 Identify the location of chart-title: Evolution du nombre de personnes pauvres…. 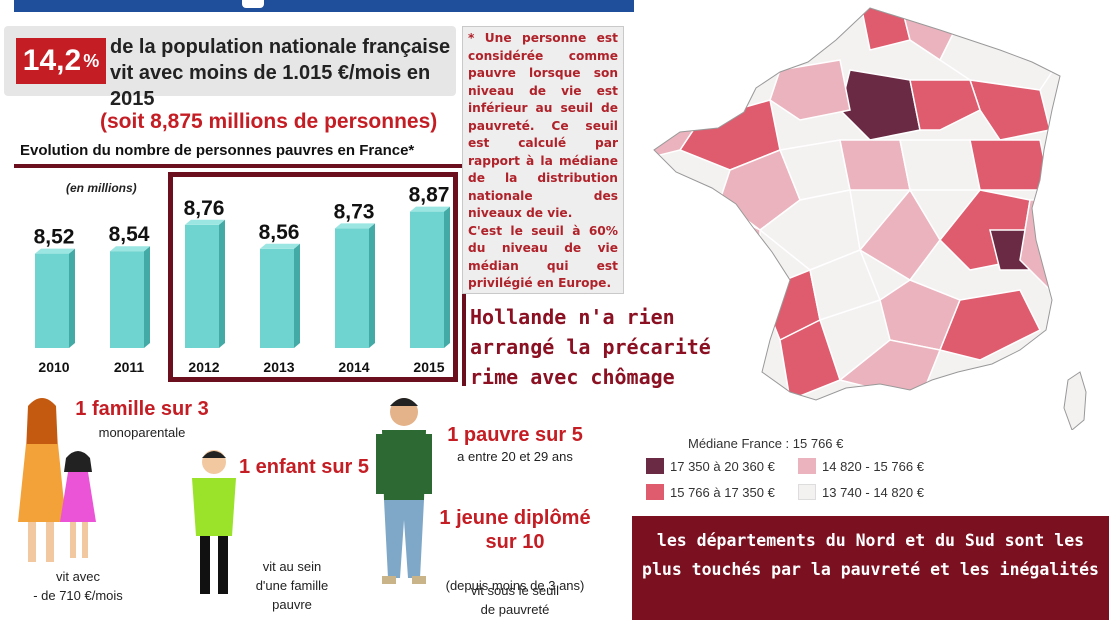
(217, 150).